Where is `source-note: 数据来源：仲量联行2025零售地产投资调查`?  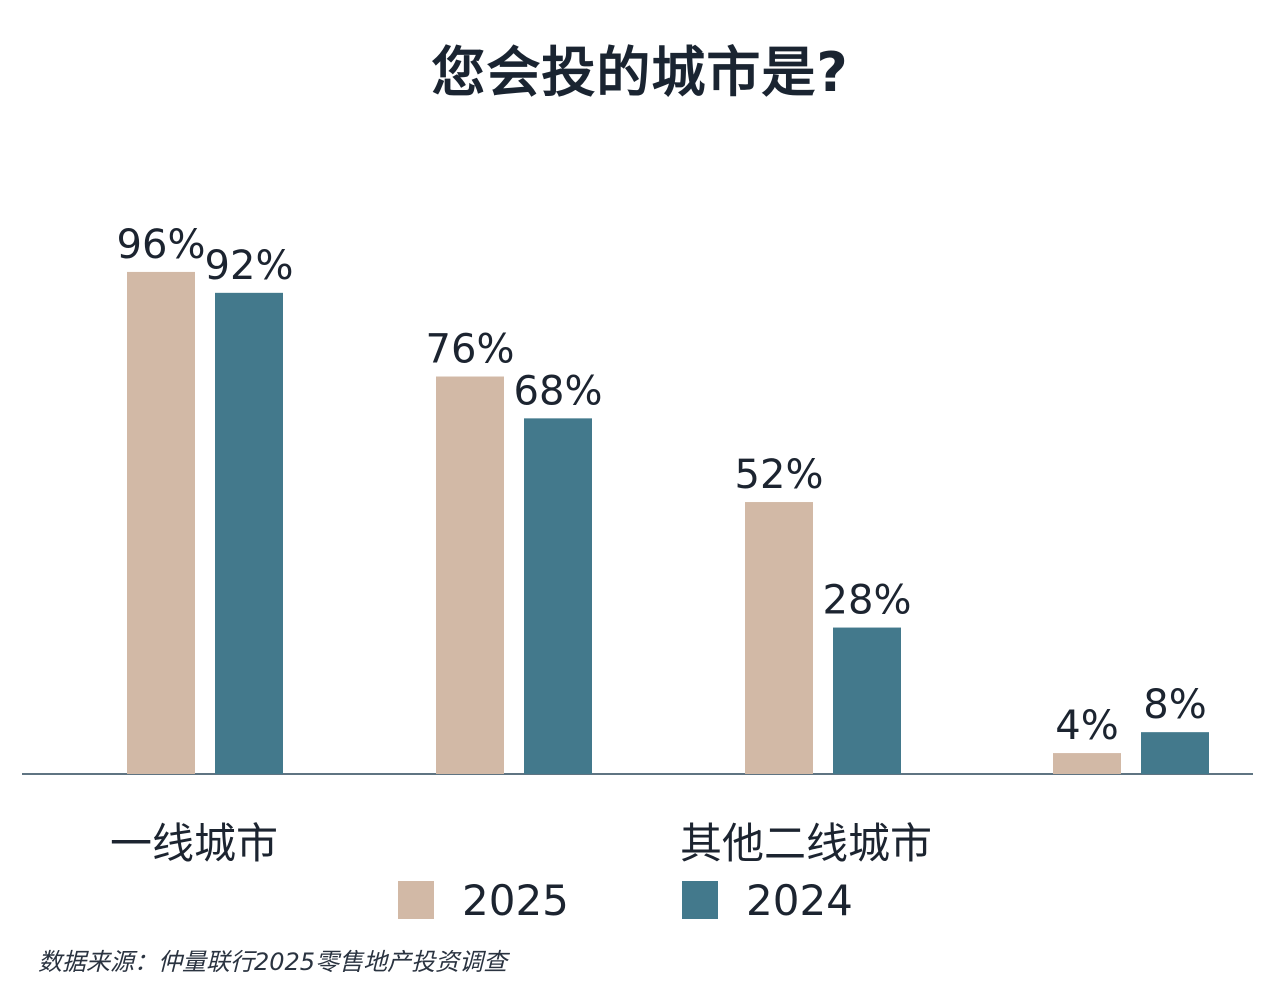 source-note: 数据来源：仲量联行2025零售地产投资调查 is located at coordinates (273, 962).